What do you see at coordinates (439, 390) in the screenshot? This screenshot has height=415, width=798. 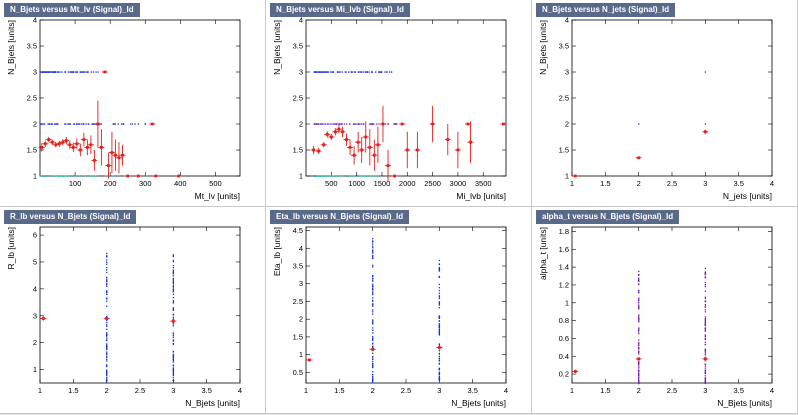 I see `x-tick-label: 3` at bounding box center [439, 390].